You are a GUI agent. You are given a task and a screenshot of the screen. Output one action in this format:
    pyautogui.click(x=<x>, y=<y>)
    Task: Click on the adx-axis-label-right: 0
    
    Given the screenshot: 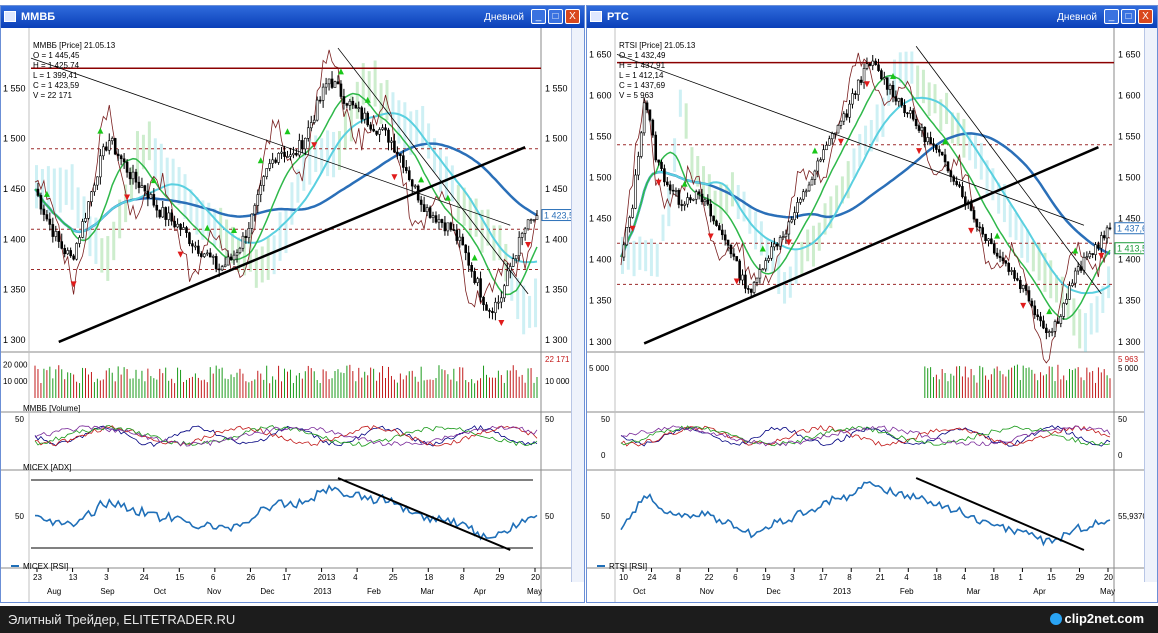 What is the action you would take?
    pyautogui.click(x=1120, y=455)
    